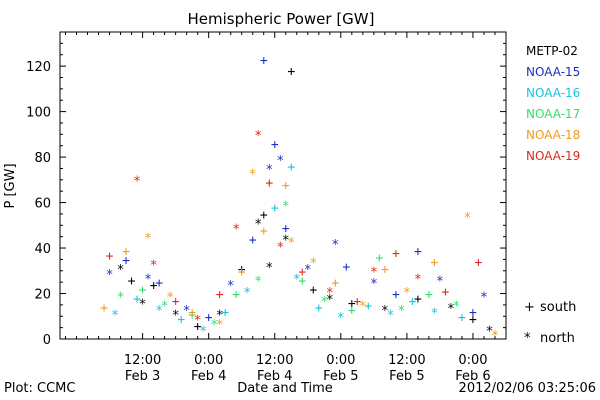 Image resolution: width=600 pixels, height=400 pixels. What do you see at coordinates (553, 156) in the screenshot?
I see `legend-item-noaa-19: NOAA-19` at bounding box center [553, 156].